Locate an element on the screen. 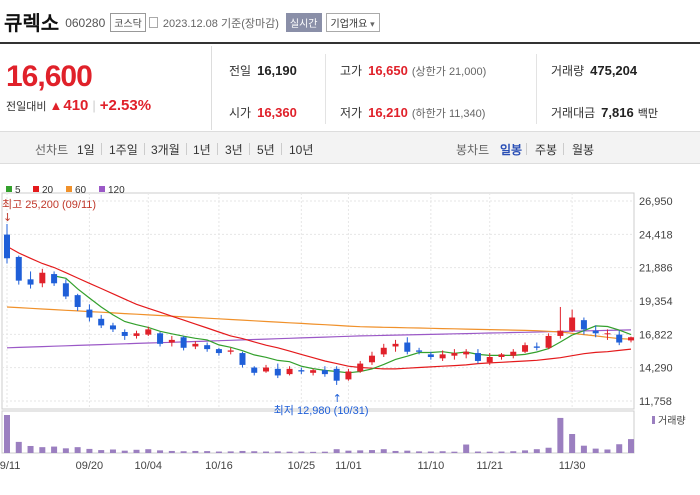 Image resolution: width=700 pixels, height=495 pixels. candle-monthly: 월봉 is located at coordinates (583, 150).